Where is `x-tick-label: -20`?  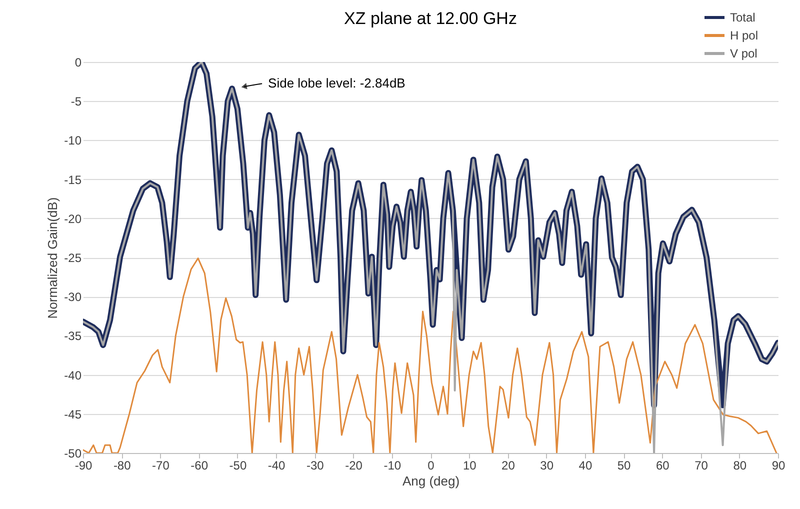 x-tick-label: -20 is located at coordinates (354, 465).